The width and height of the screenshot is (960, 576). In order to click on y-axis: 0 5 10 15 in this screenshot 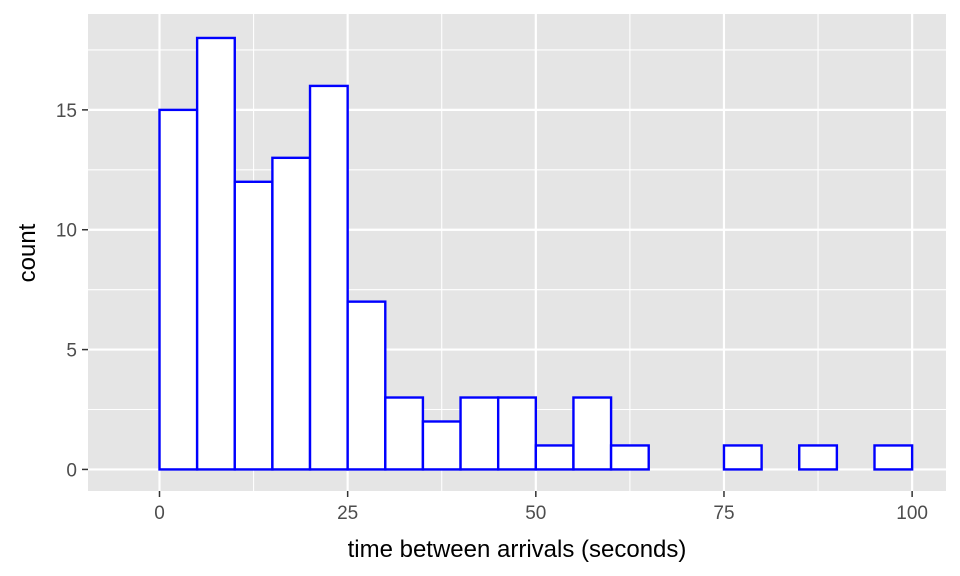, I will do `click(72, 291)`.